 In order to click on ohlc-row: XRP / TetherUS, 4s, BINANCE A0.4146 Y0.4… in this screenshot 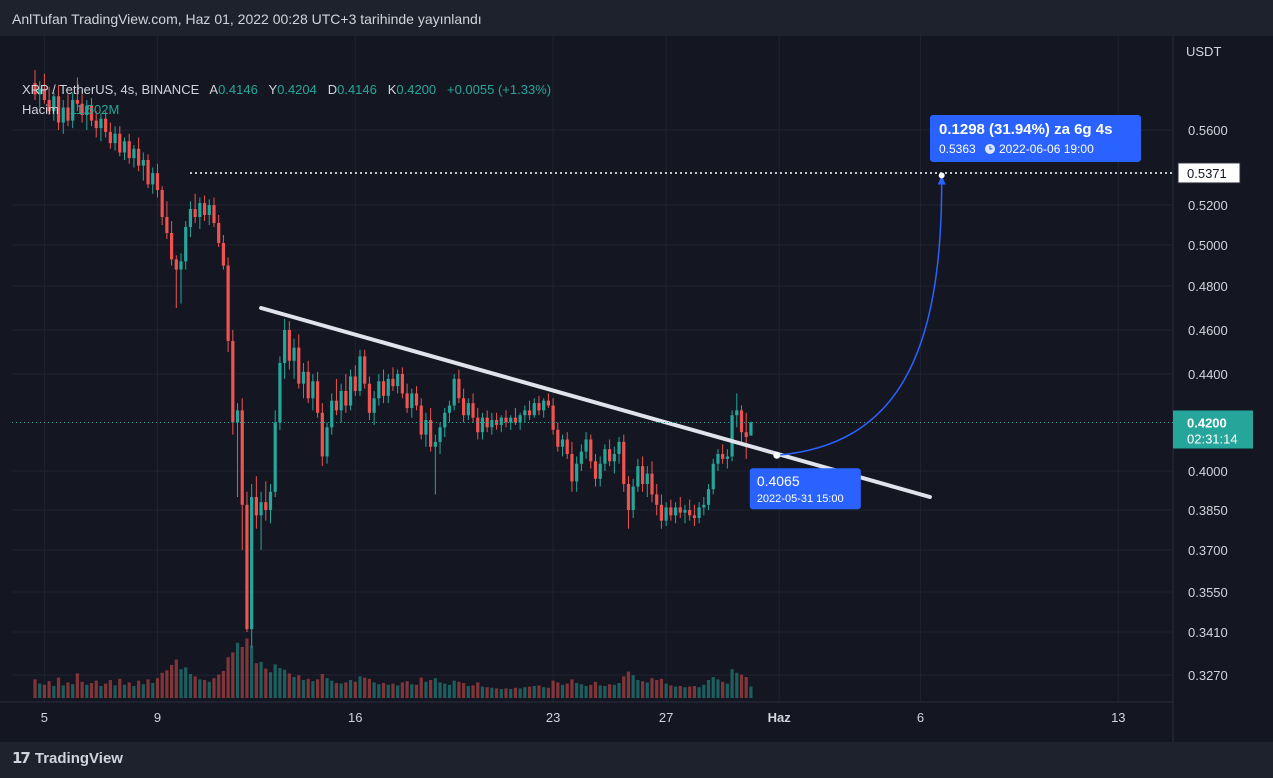, I will do `click(286, 90)`.